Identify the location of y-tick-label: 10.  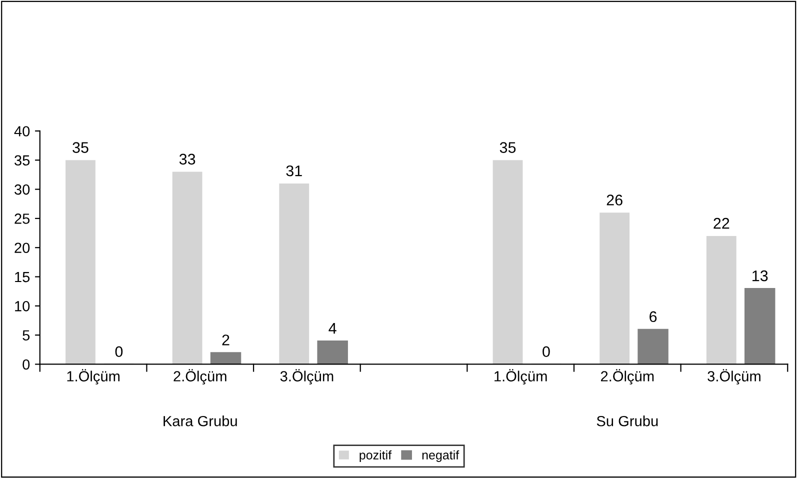
(22, 306).